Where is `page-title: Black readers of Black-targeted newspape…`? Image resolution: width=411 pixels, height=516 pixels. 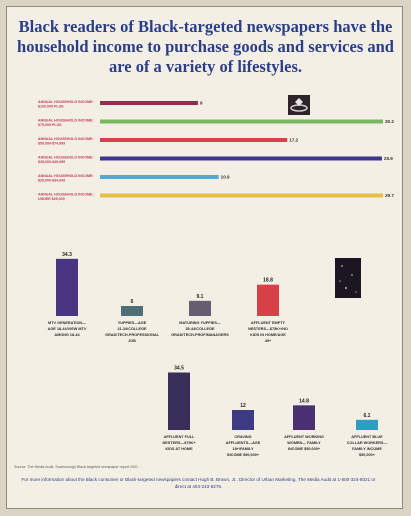
page-title: Black readers of Black-targeted newspape… is located at coordinates (205, 46).